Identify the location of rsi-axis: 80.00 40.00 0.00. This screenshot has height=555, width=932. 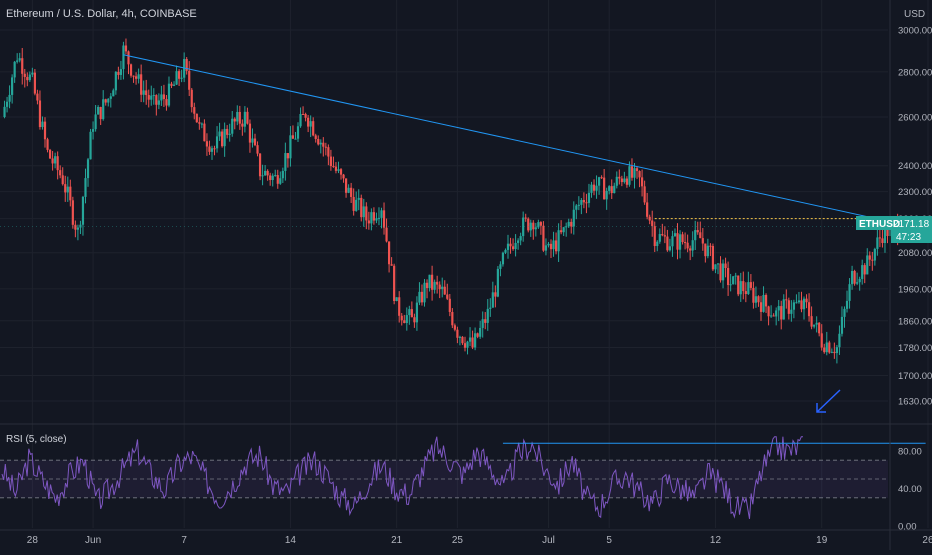
(910, 489).